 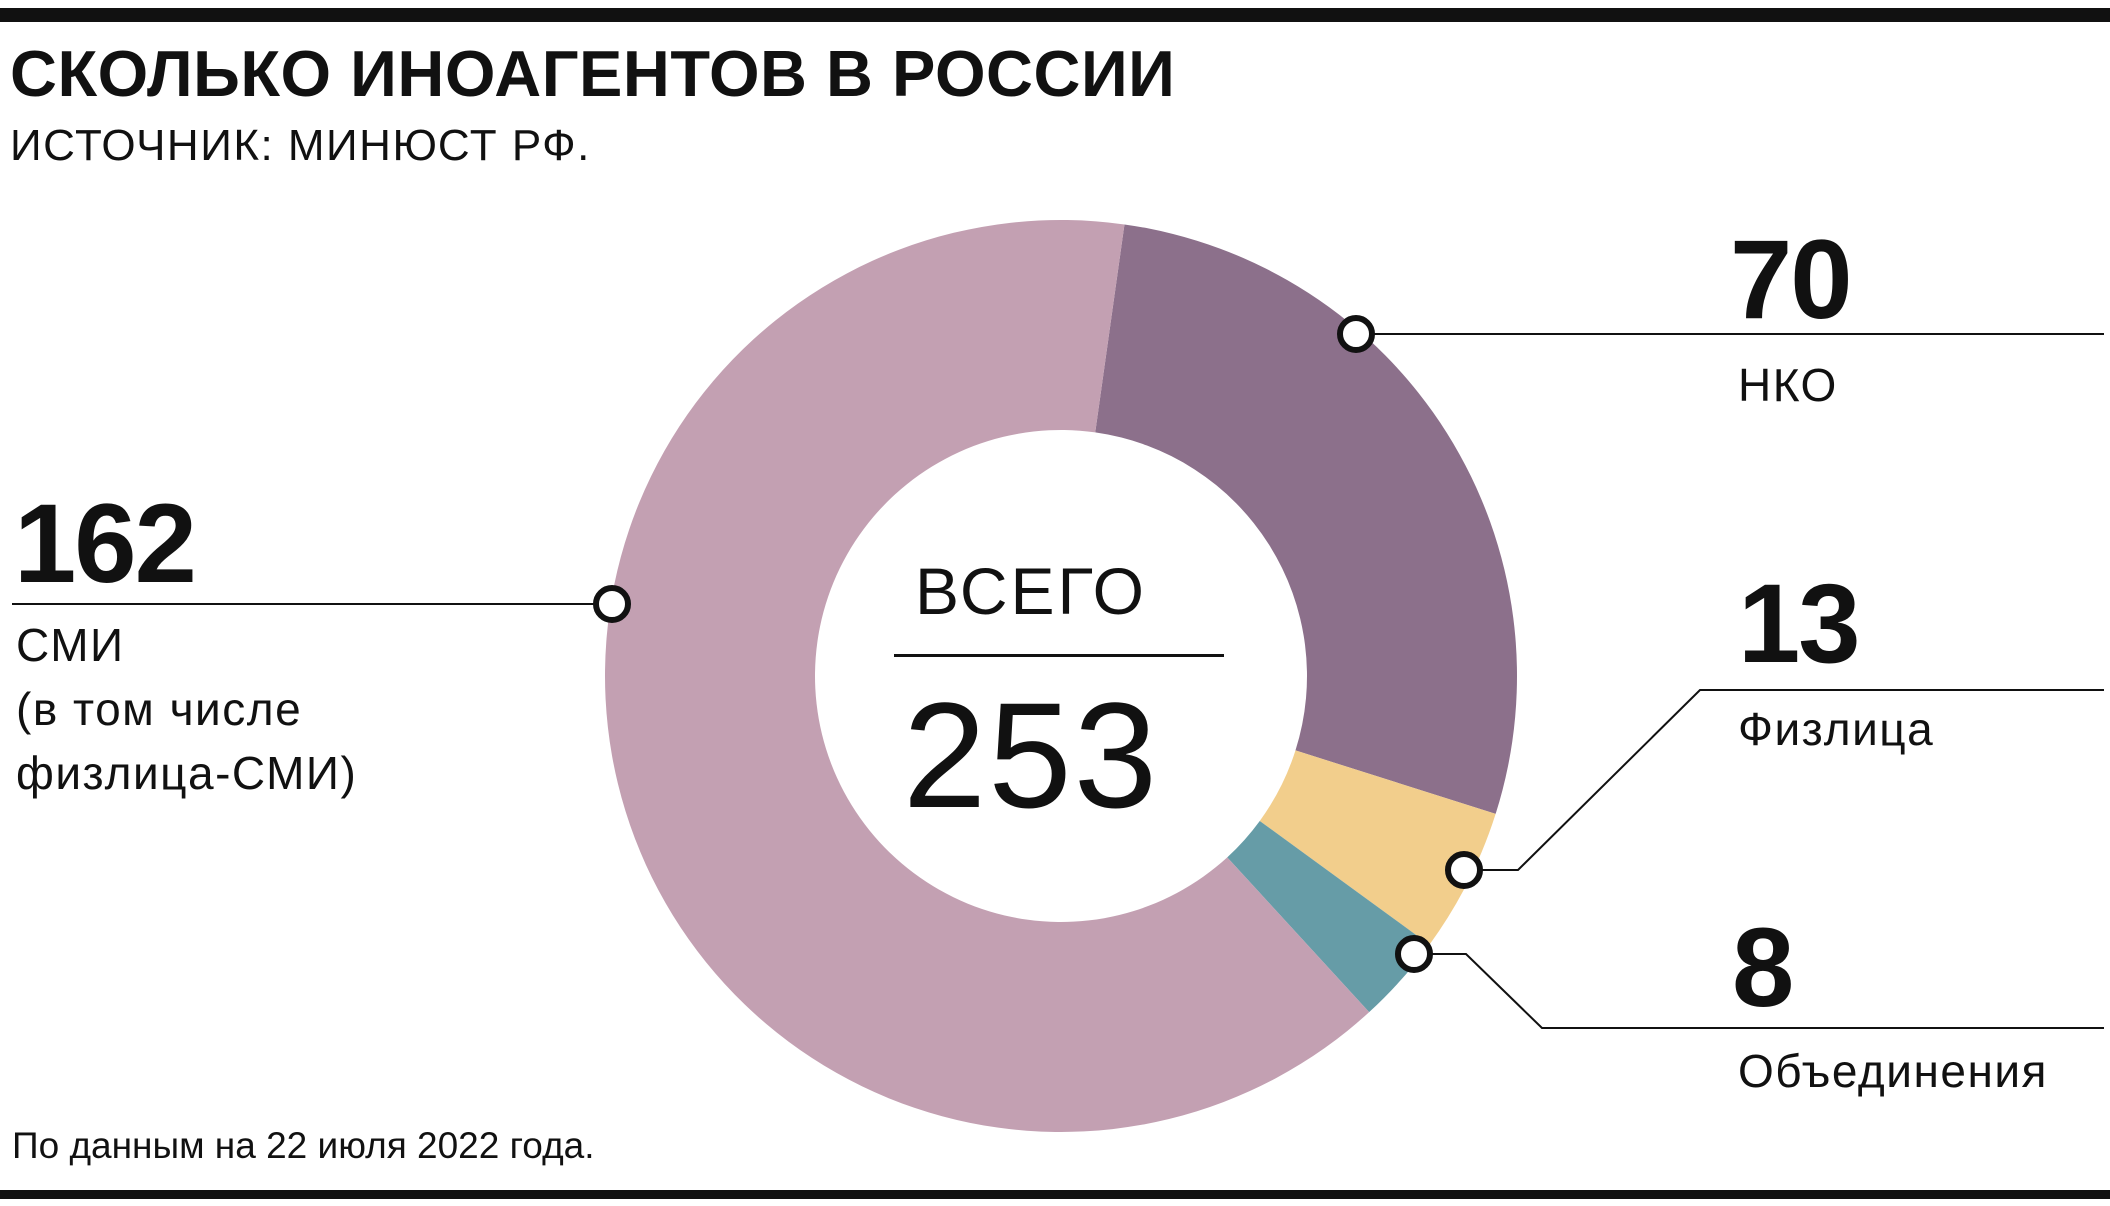 I want to click on footnote: По данным на 22 июля 2022 года., so click(x=303, y=1145).